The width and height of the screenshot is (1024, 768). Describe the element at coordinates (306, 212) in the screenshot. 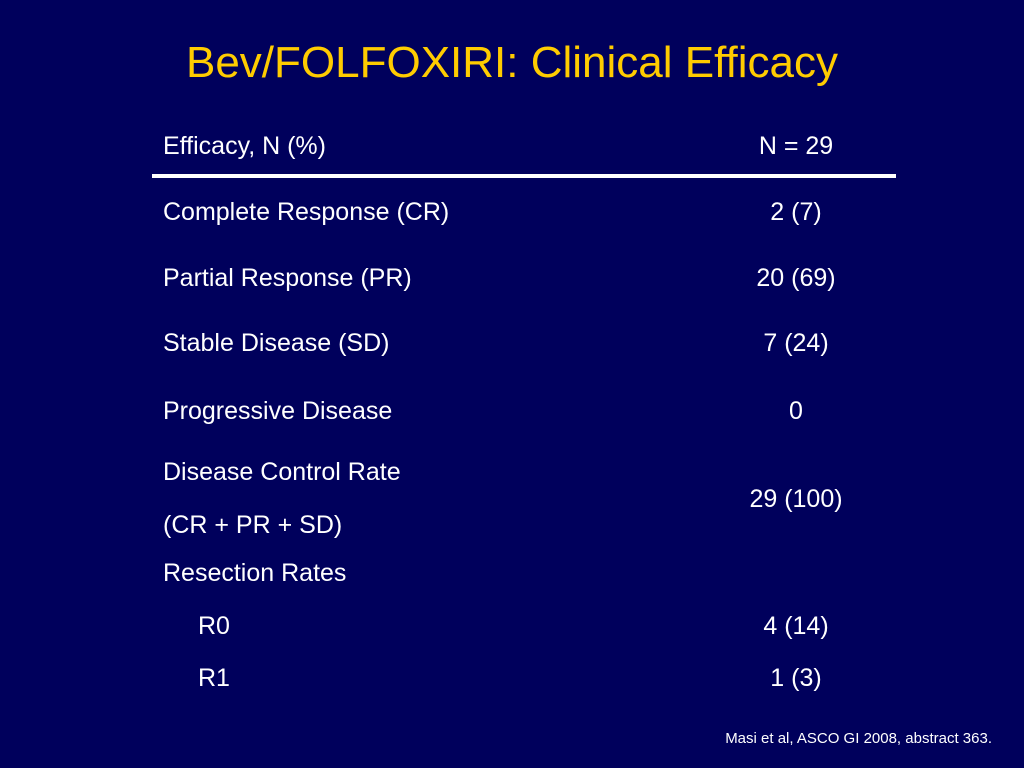

I see `row-label-cr: Complete Response (CR)` at that location.